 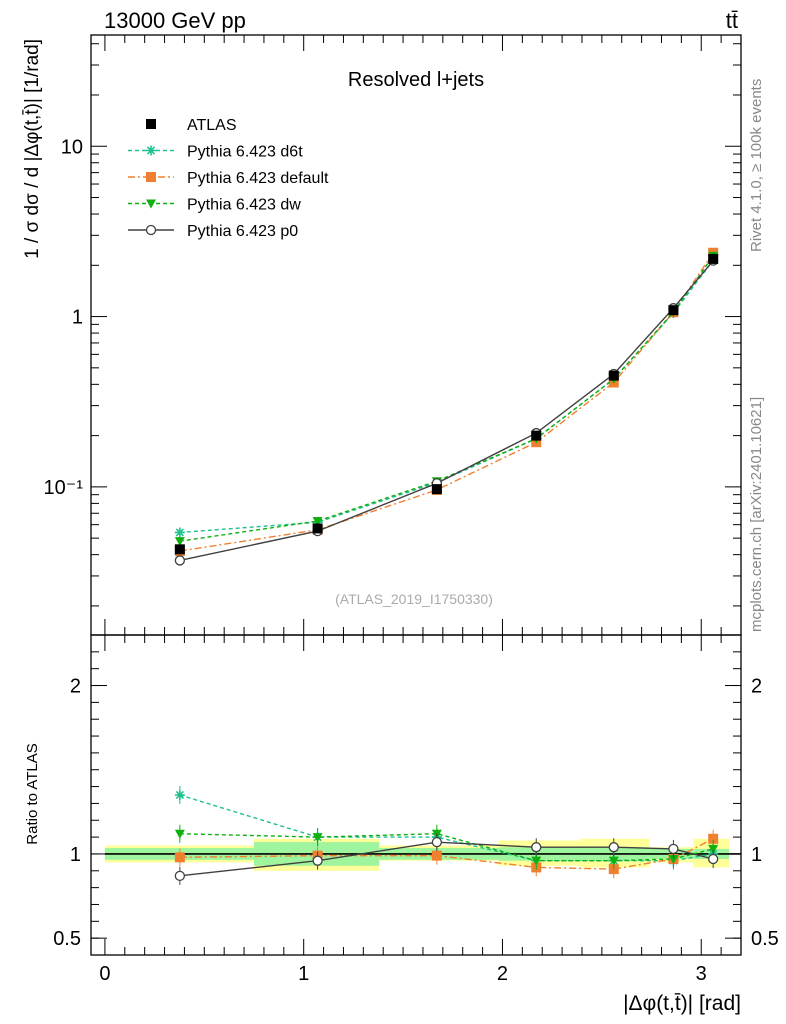 I want to click on x-tick-label: 1, so click(x=303, y=974).